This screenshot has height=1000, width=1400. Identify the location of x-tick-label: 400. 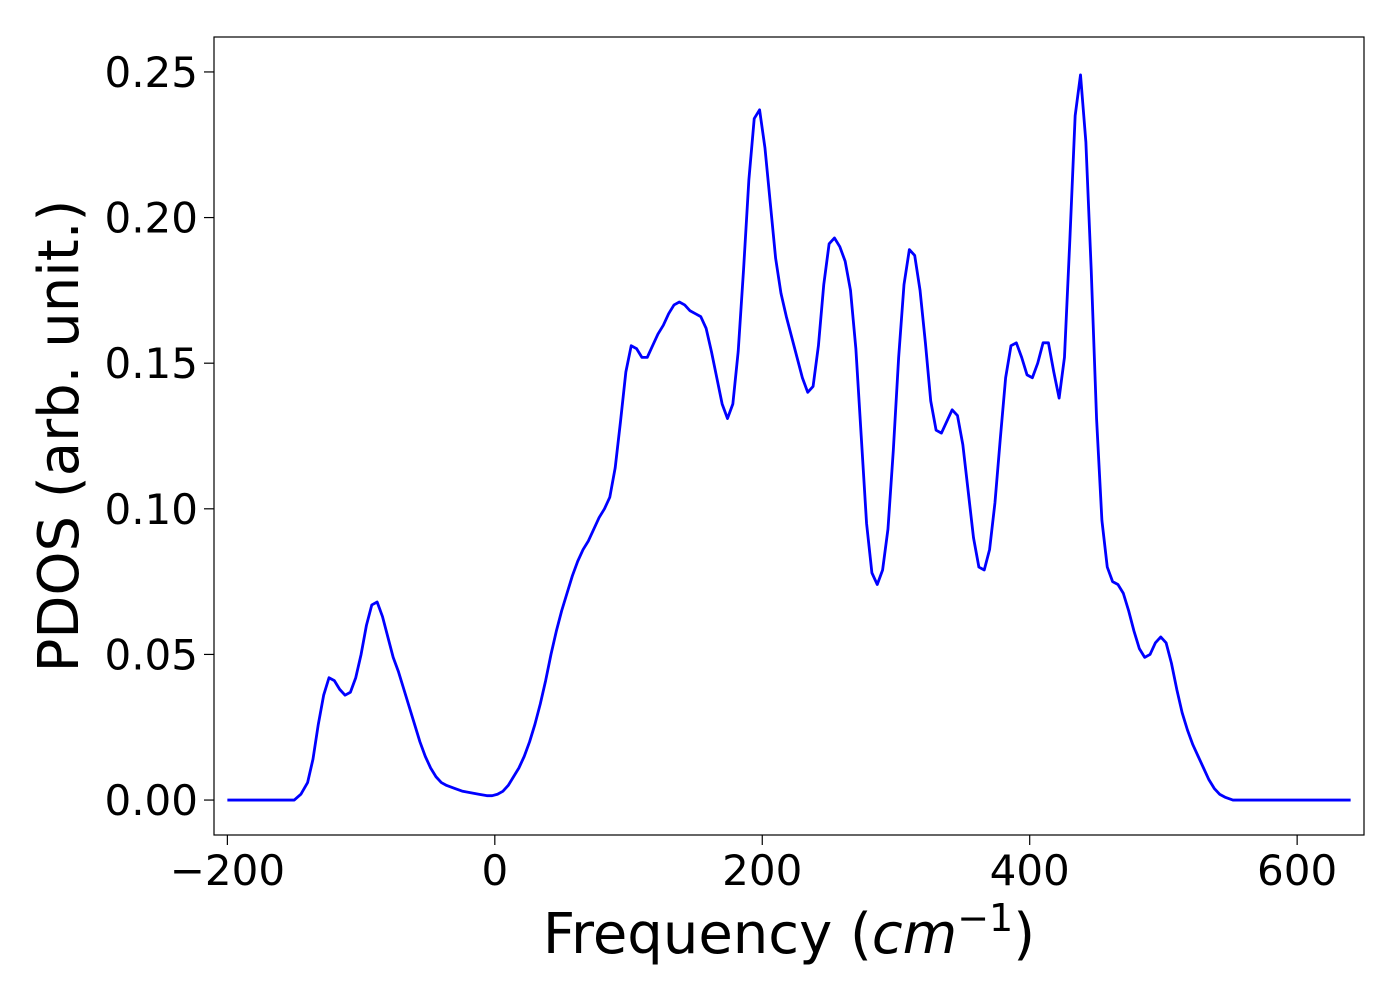
(1030, 870).